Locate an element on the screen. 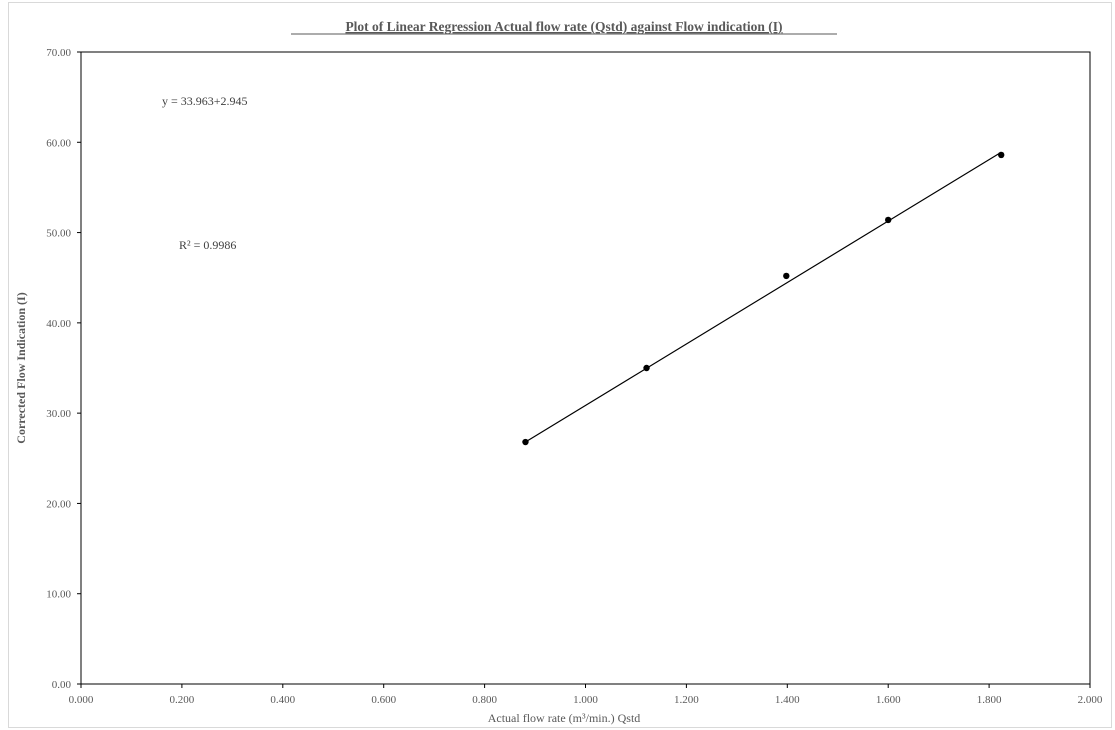 Image resolution: width=1115 pixels, height=730 pixels. y-tick-label: 20.00 is located at coordinates (58, 504).